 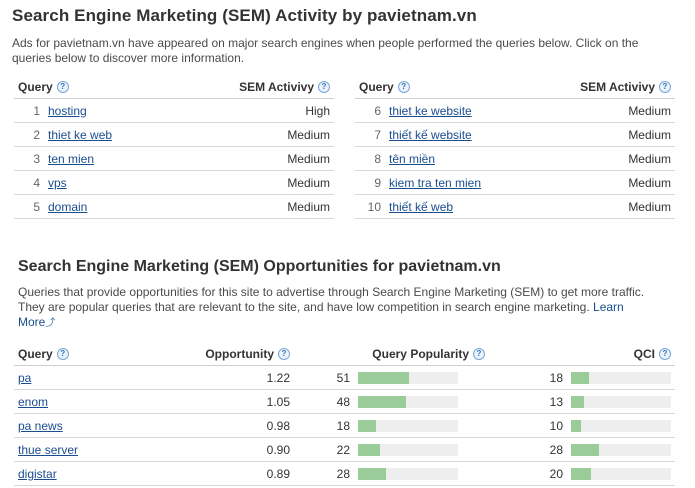 I want to click on query-link: tên miền, so click(x=412, y=158).